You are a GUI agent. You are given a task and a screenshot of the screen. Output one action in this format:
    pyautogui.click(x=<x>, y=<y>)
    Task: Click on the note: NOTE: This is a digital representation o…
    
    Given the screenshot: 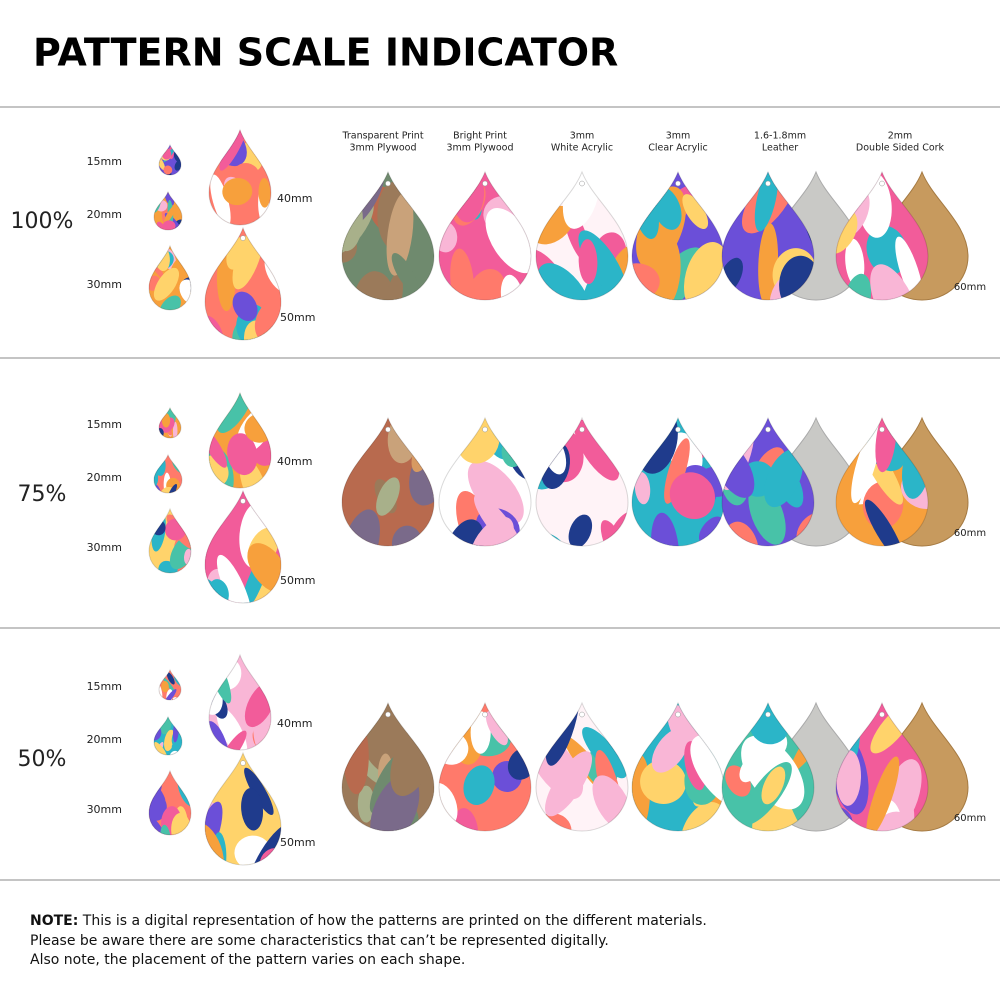 What is the action you would take?
    pyautogui.click(x=368, y=941)
    